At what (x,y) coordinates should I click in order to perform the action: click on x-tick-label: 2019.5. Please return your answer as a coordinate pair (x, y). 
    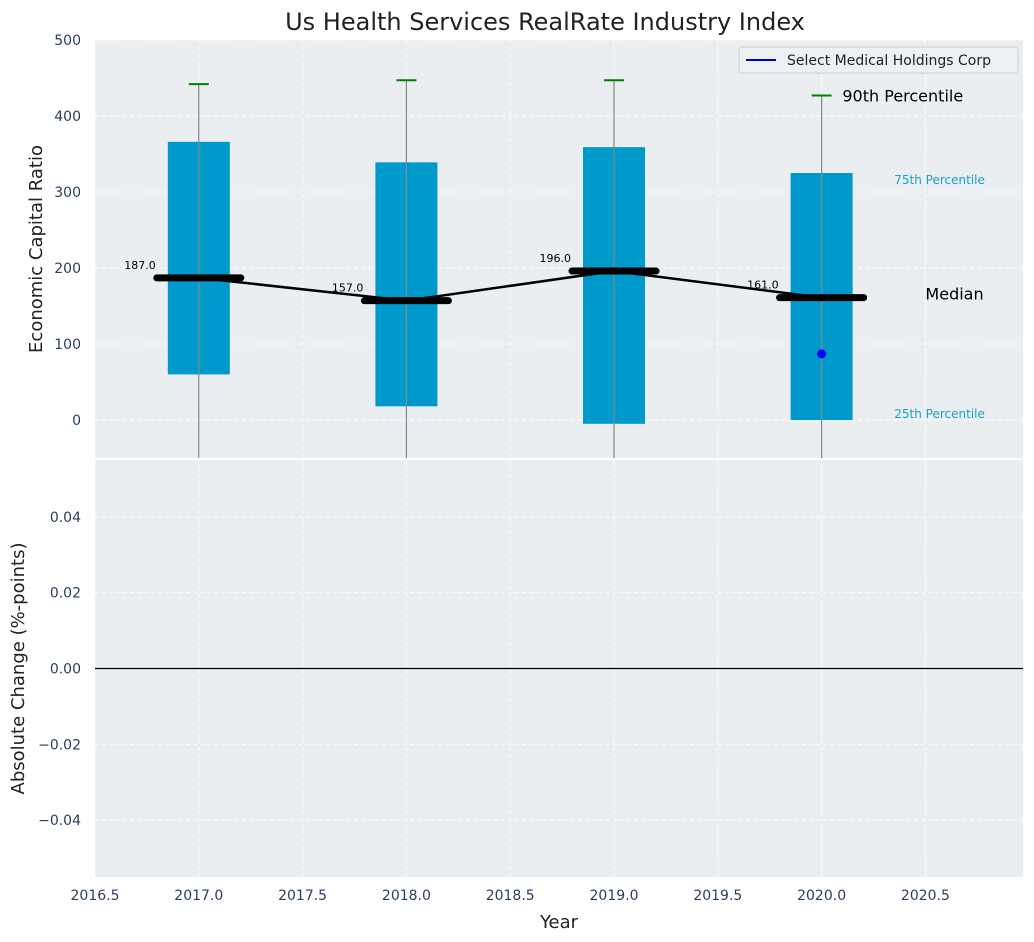
    Looking at the image, I should click on (717, 896).